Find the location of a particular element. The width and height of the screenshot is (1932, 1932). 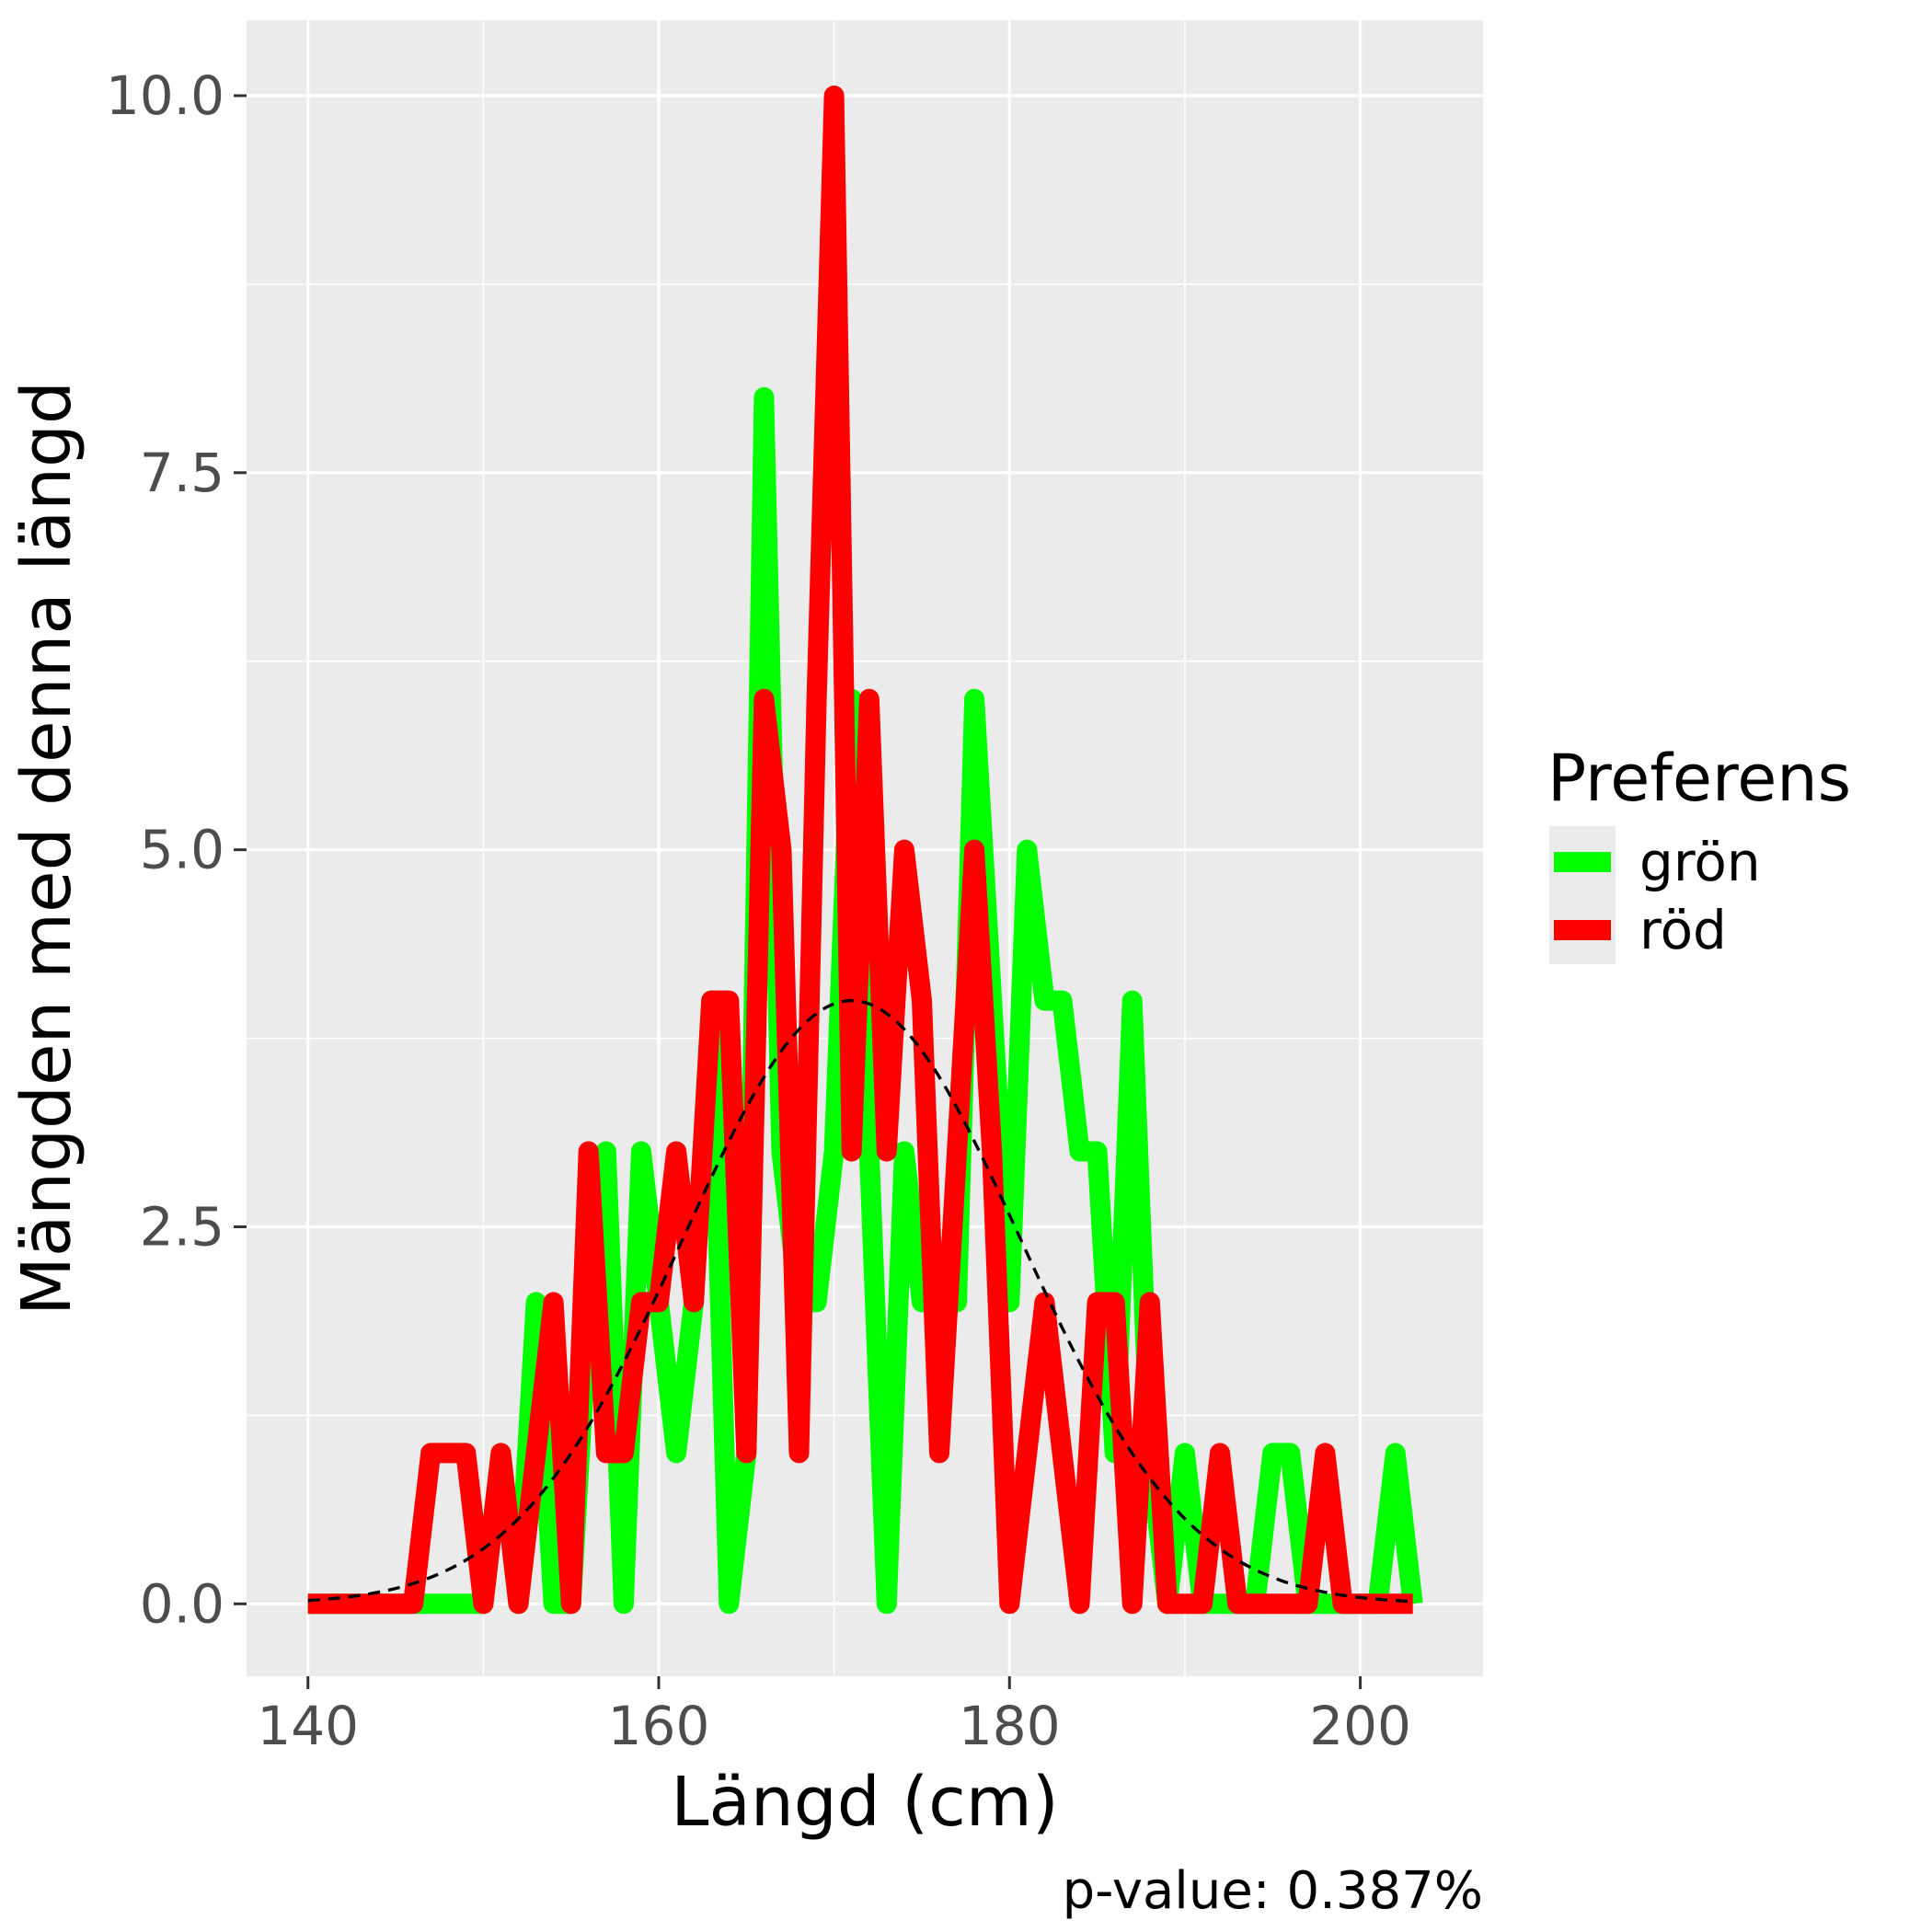

y-axis-title: Mängden med denna längd is located at coordinates (46, 848).